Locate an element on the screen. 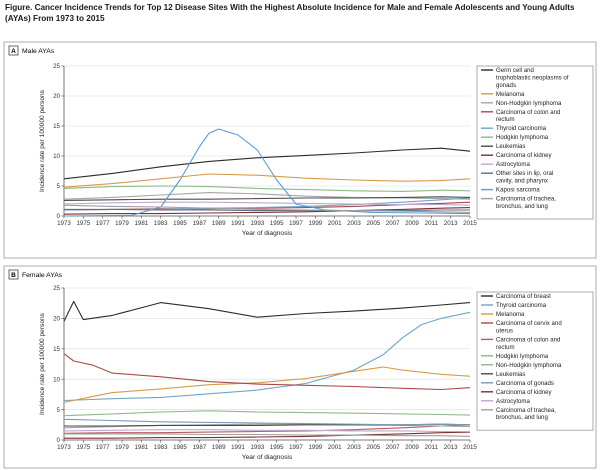 The width and height of the screenshot is (600, 470). legend-label: Kaposi sarcoma is located at coordinates (518, 190).